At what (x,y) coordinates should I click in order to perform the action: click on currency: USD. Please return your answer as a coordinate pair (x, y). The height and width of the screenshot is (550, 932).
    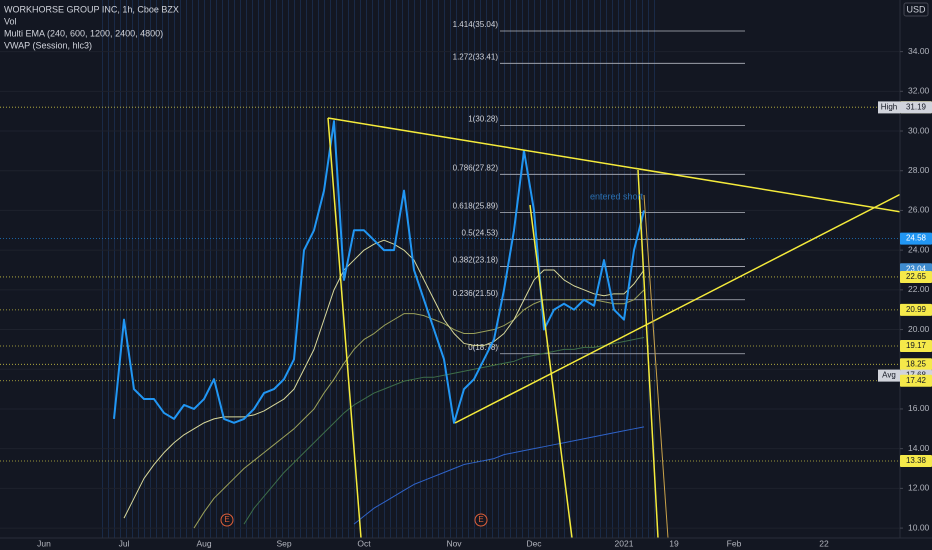
    Looking at the image, I should click on (916, 9).